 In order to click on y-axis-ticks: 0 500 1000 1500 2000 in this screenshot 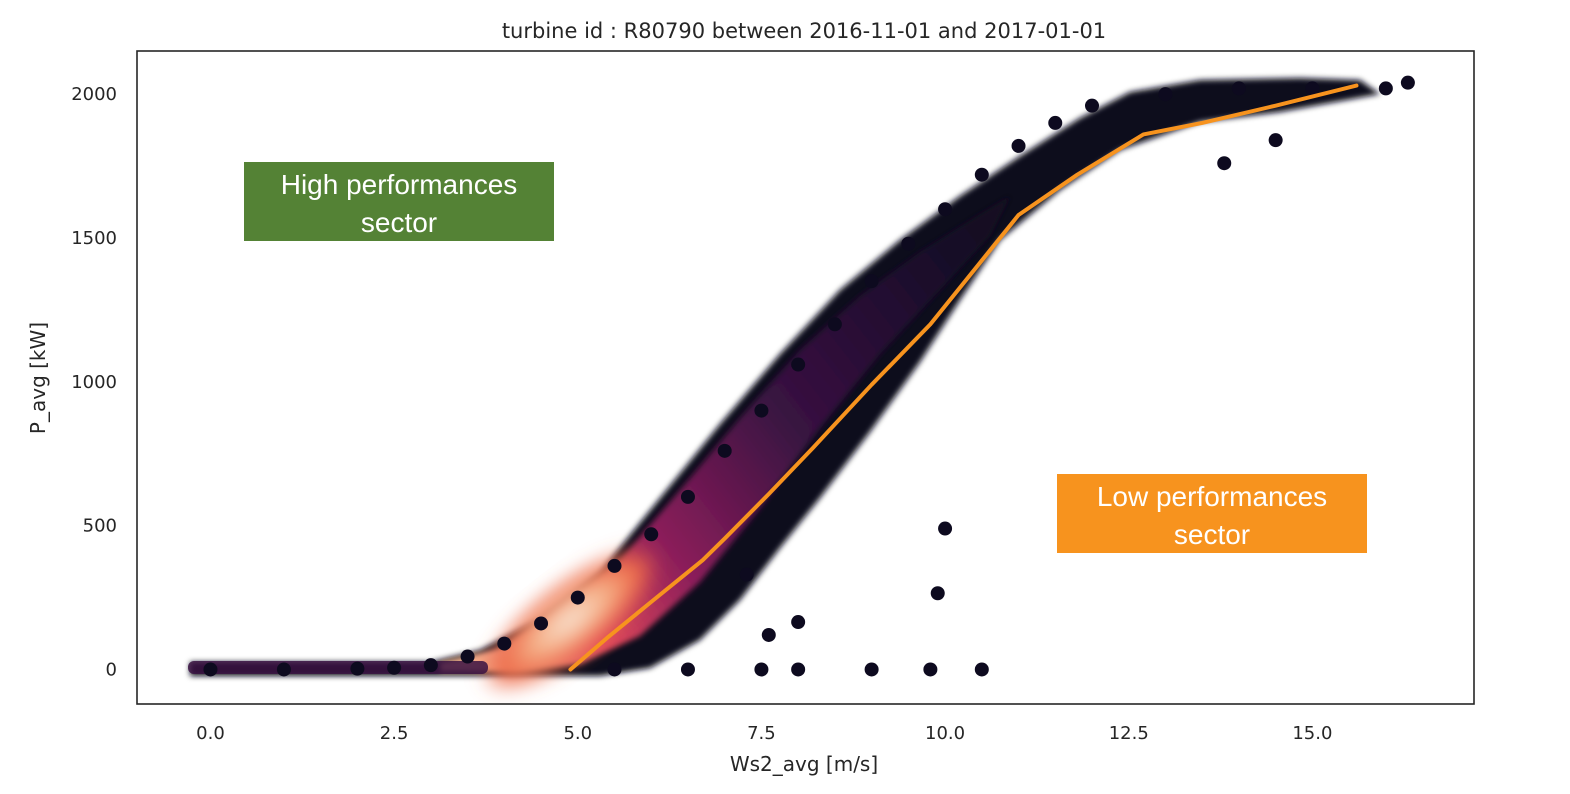, I will do `click(94, 382)`.